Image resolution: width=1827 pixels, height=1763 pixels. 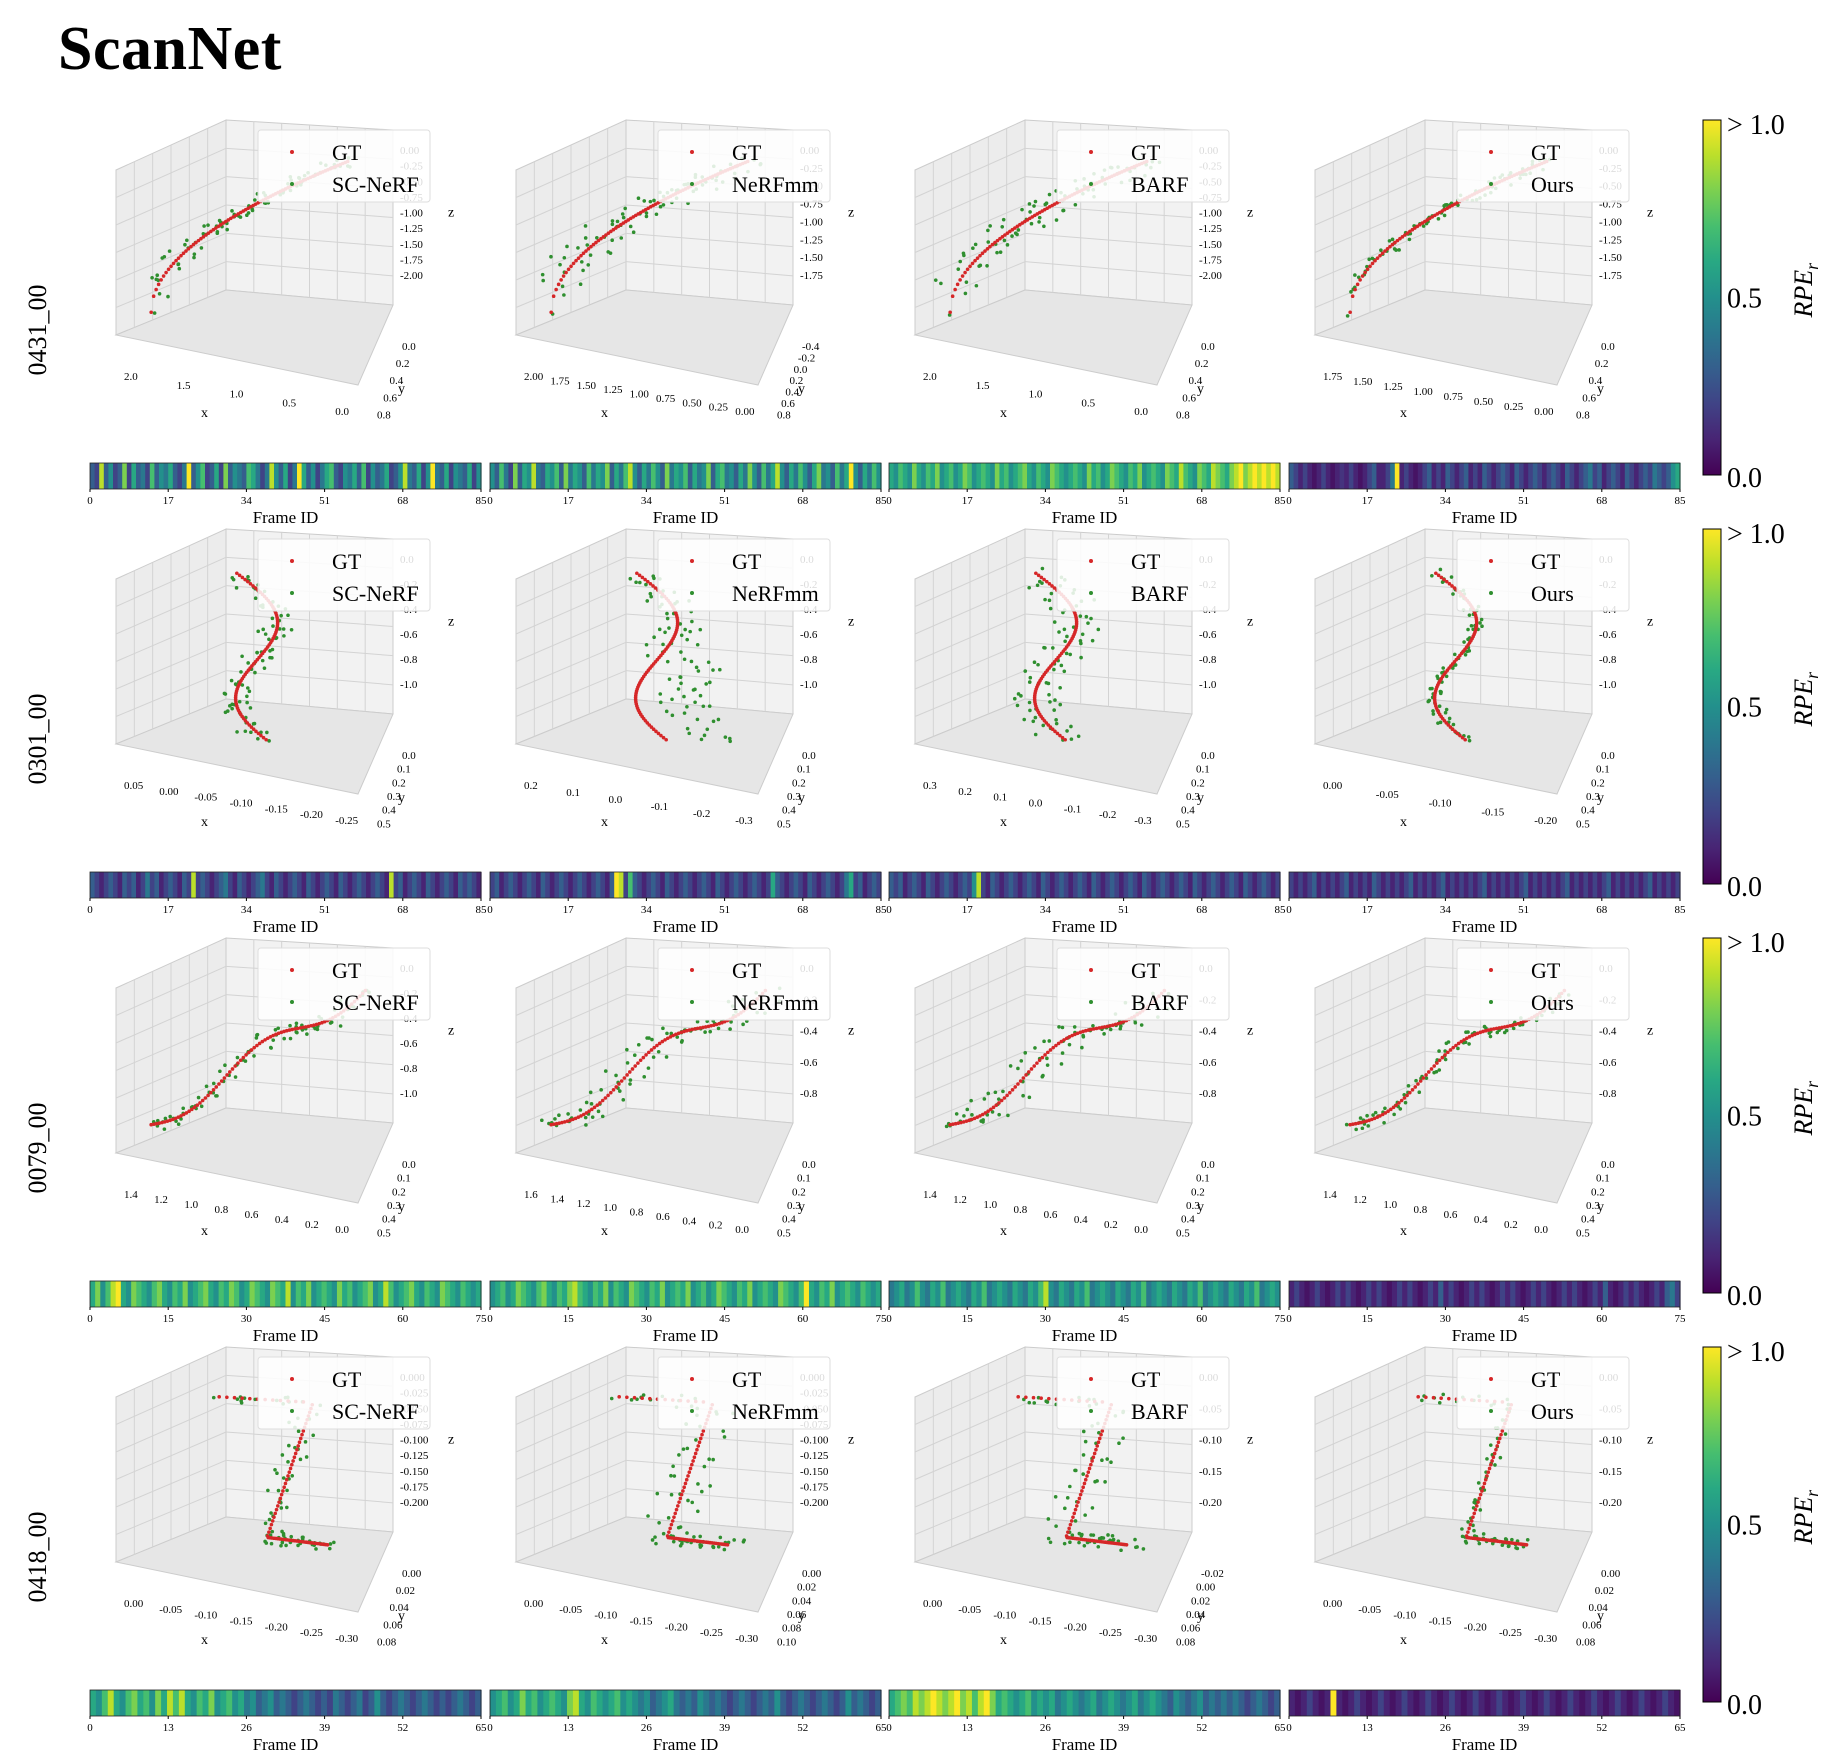 I want to click on legend-method: NeRFmm, so click(x=775, y=593).